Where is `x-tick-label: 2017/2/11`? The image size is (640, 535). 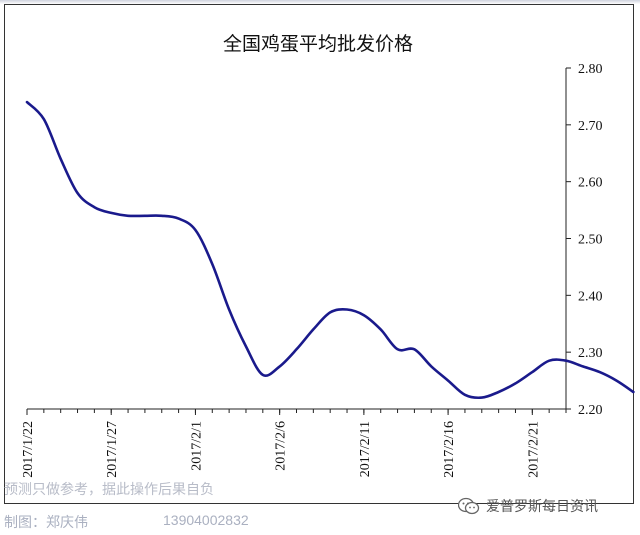 x-tick-label: 2017/2/11 is located at coordinates (365, 449).